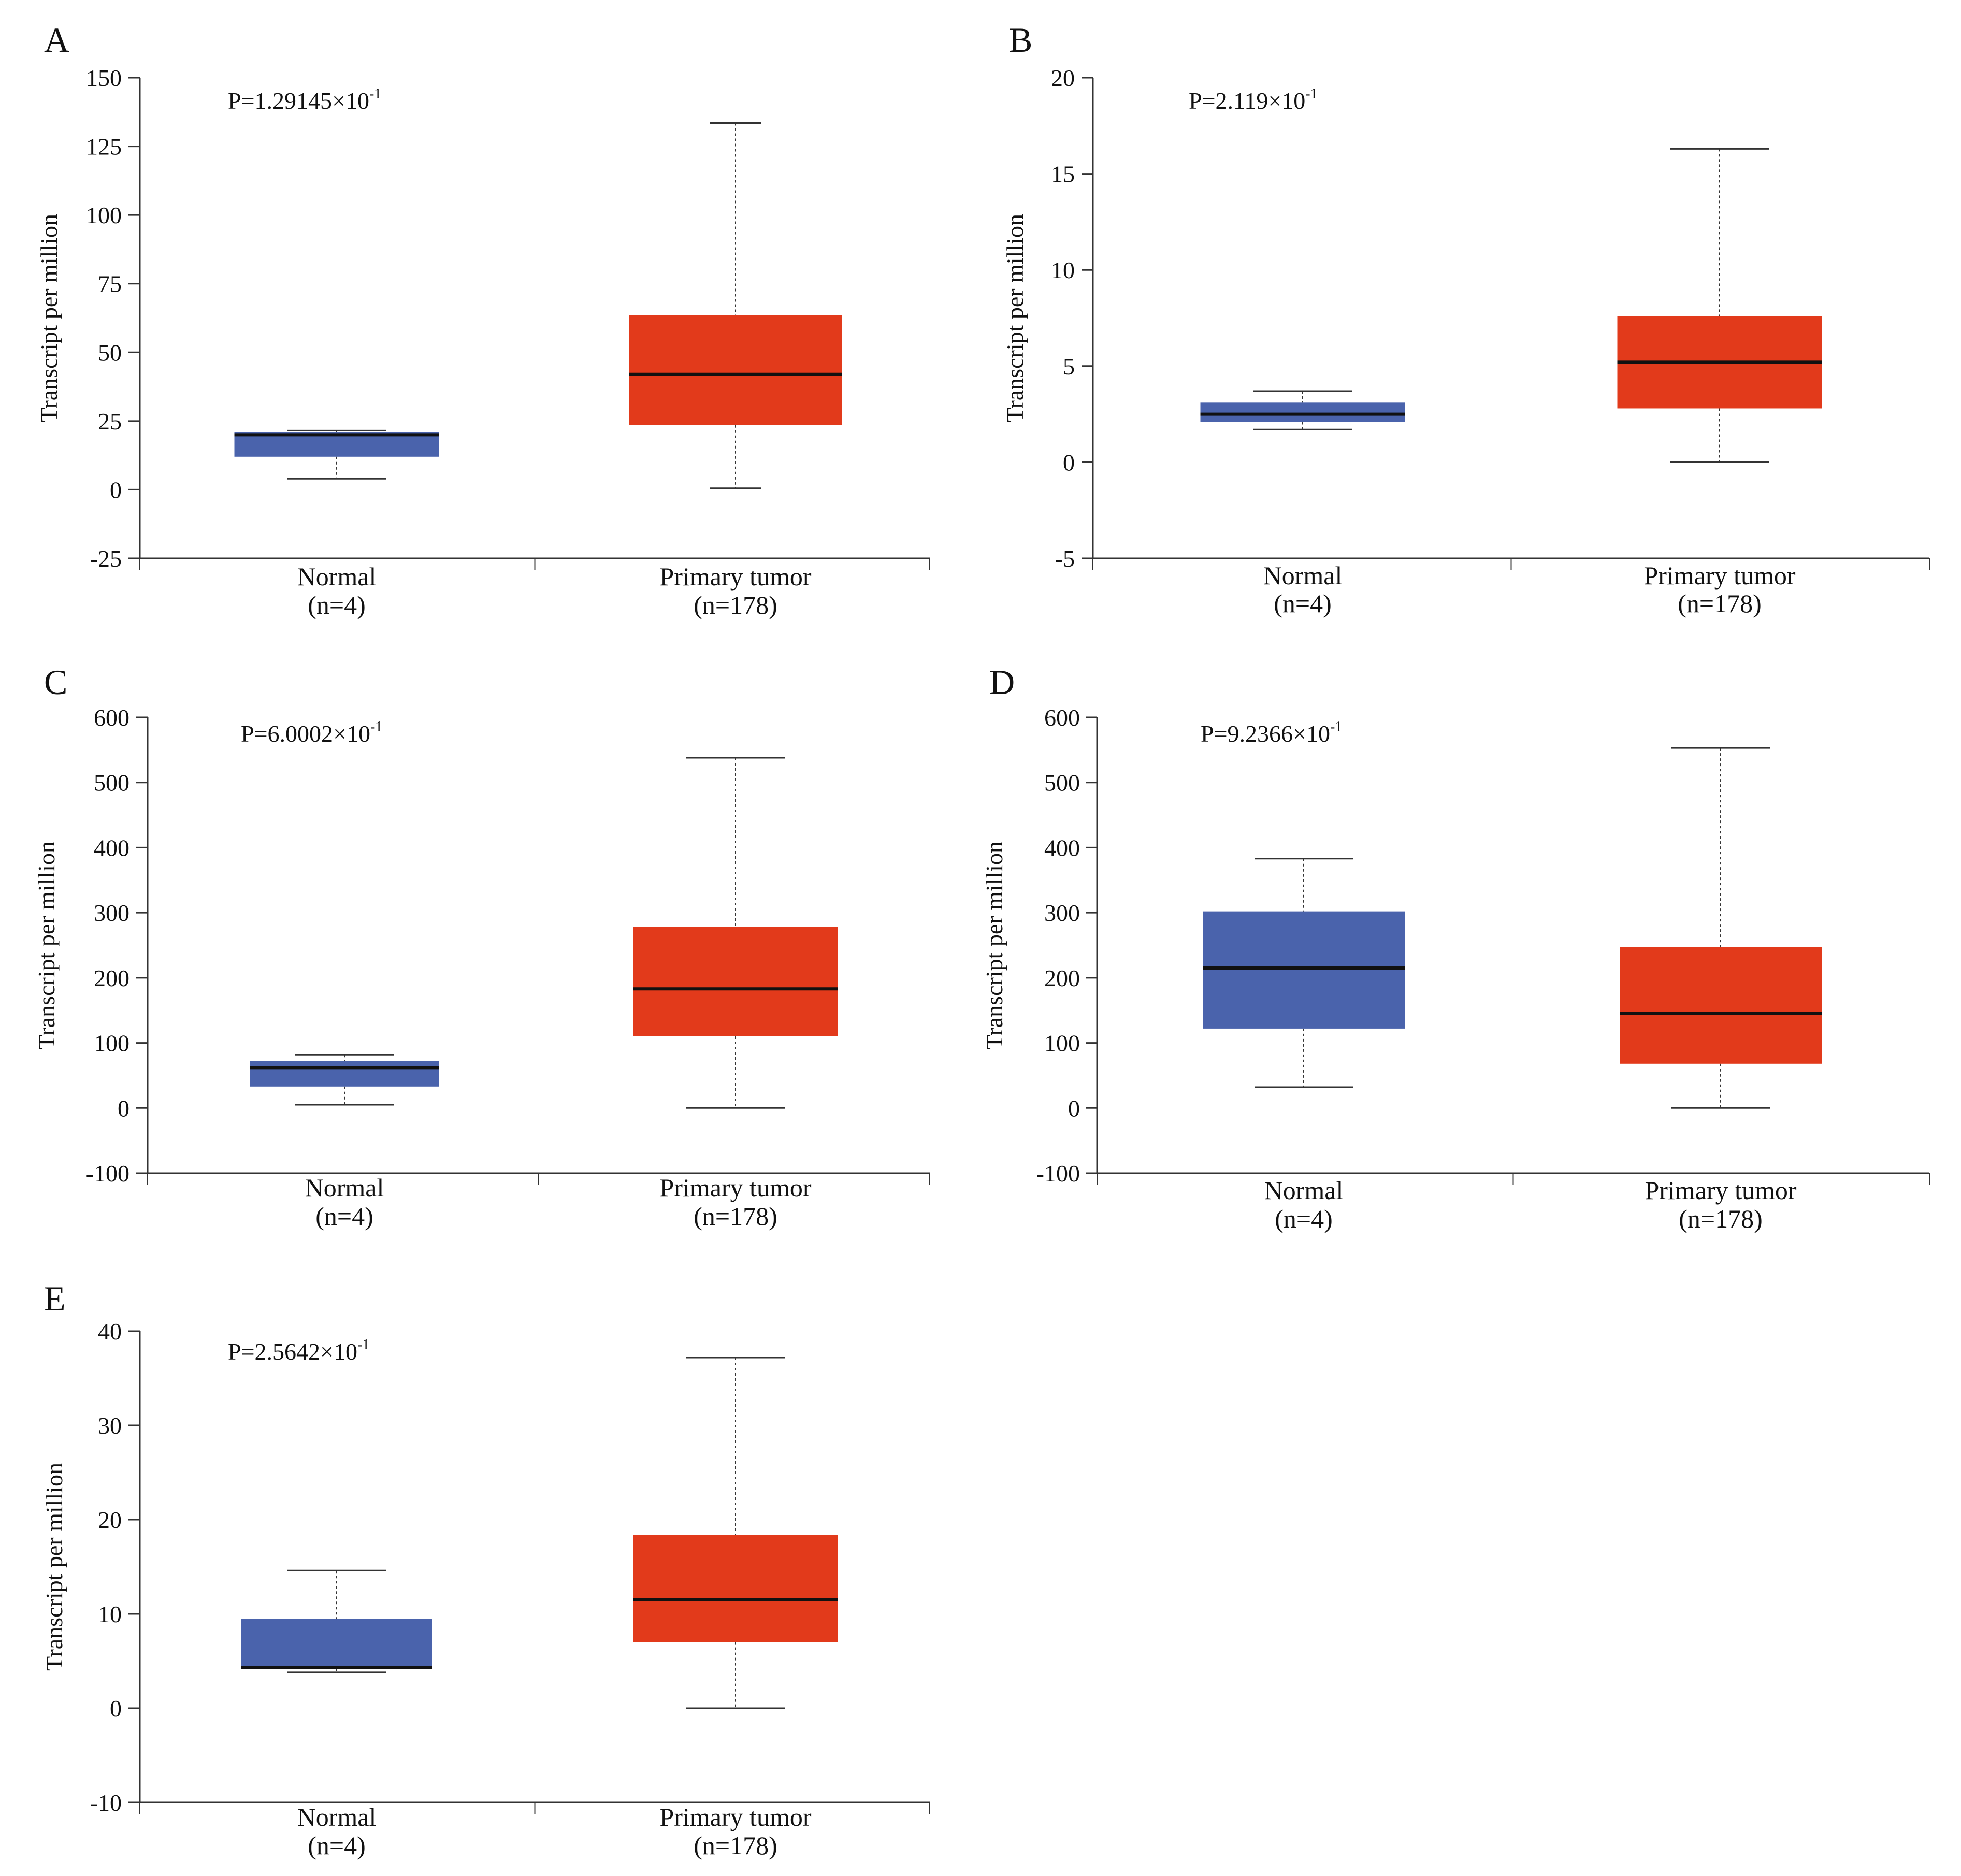  Describe the element at coordinates (1002, 682) in the screenshot. I see `panel-label: D` at that location.